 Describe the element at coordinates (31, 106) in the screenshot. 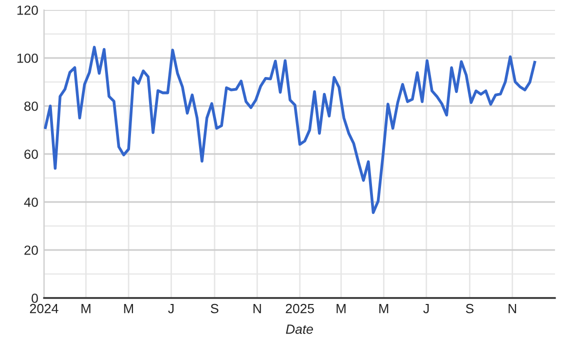

I see `y-tick-label: 80` at that location.